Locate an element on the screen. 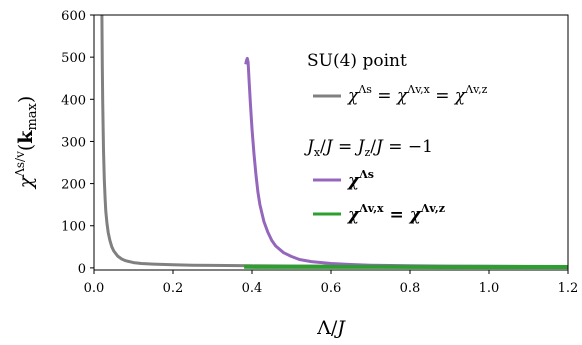 This screenshot has width=582, height=345. y-axis-ticks: 0 100 200 300 400 500 600 is located at coordinates (77, 143).